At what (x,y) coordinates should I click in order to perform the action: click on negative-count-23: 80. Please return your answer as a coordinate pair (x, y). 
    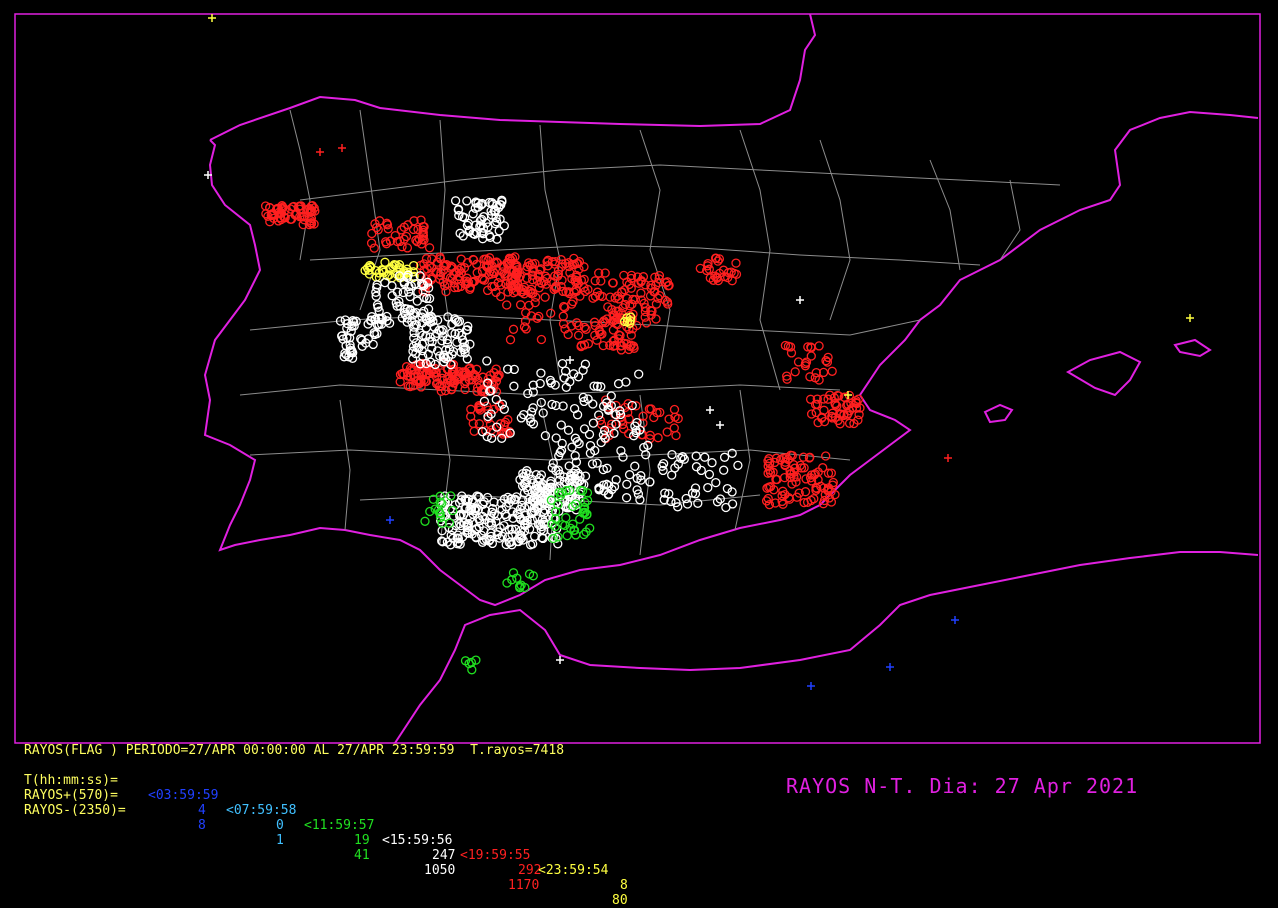
    Looking at the image, I should click on (620, 900).